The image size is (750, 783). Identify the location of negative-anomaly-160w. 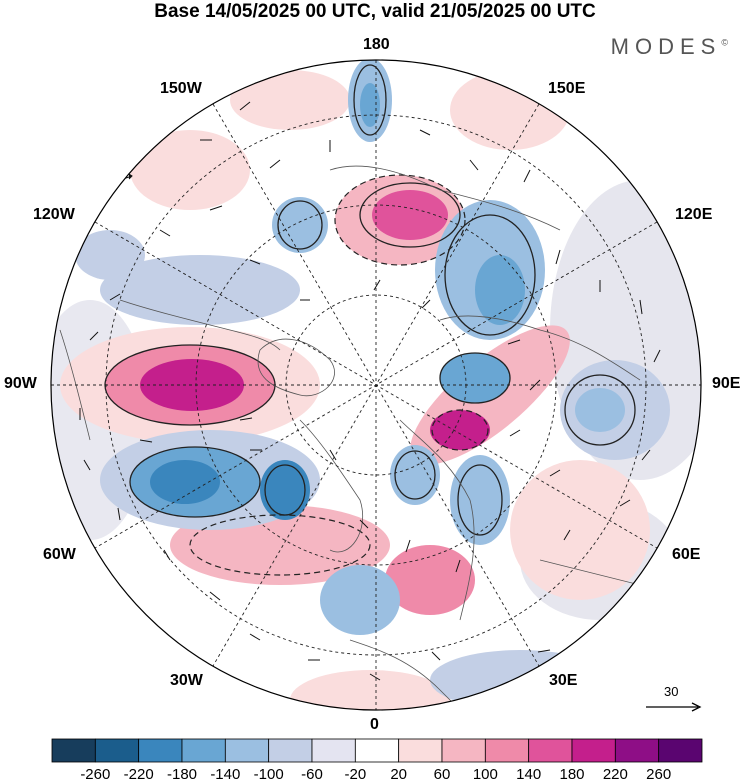
(300, 225).